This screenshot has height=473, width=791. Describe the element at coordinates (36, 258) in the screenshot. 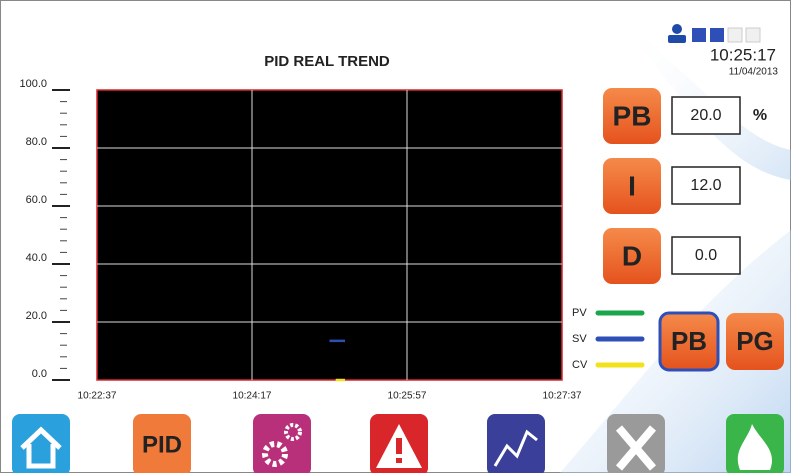

I see `y-tick-label: 40.0` at that location.